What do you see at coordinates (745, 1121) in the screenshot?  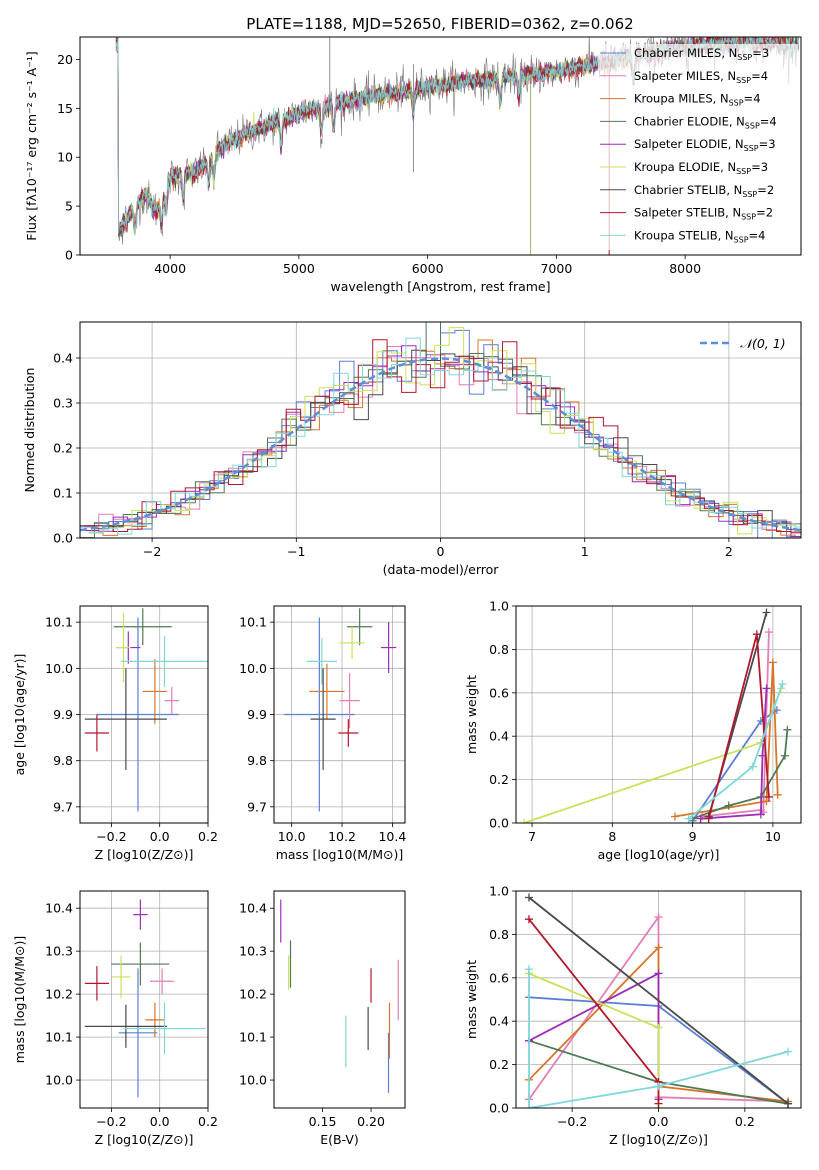 I see `x-tick-label: 0.2` at bounding box center [745, 1121].